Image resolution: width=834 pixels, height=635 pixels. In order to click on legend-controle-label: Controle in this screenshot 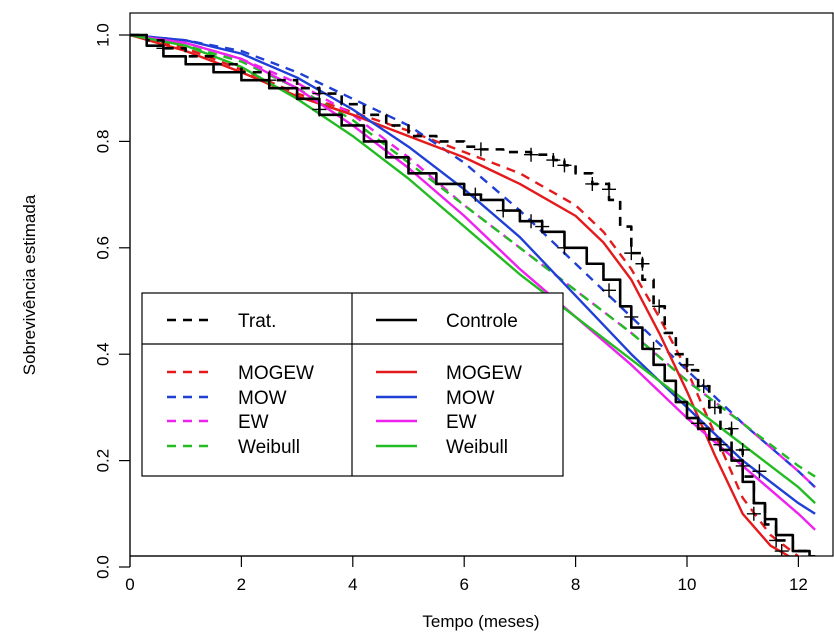, I will do `click(482, 321)`.